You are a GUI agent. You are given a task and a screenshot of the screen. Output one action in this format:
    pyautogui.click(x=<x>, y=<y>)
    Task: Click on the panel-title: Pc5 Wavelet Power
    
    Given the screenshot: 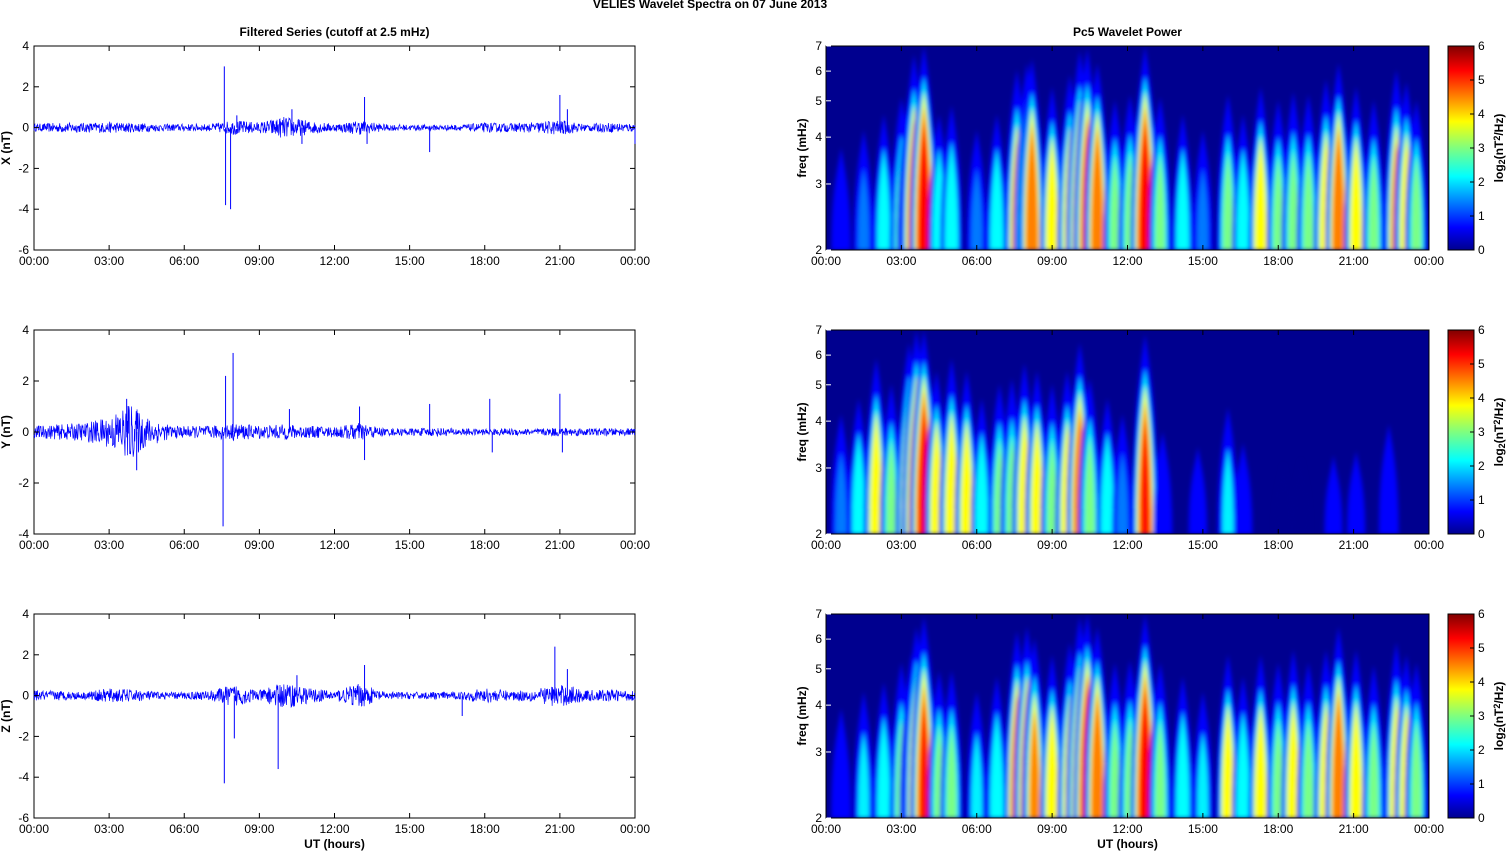 What is the action you would take?
    pyautogui.click(x=1127, y=32)
    